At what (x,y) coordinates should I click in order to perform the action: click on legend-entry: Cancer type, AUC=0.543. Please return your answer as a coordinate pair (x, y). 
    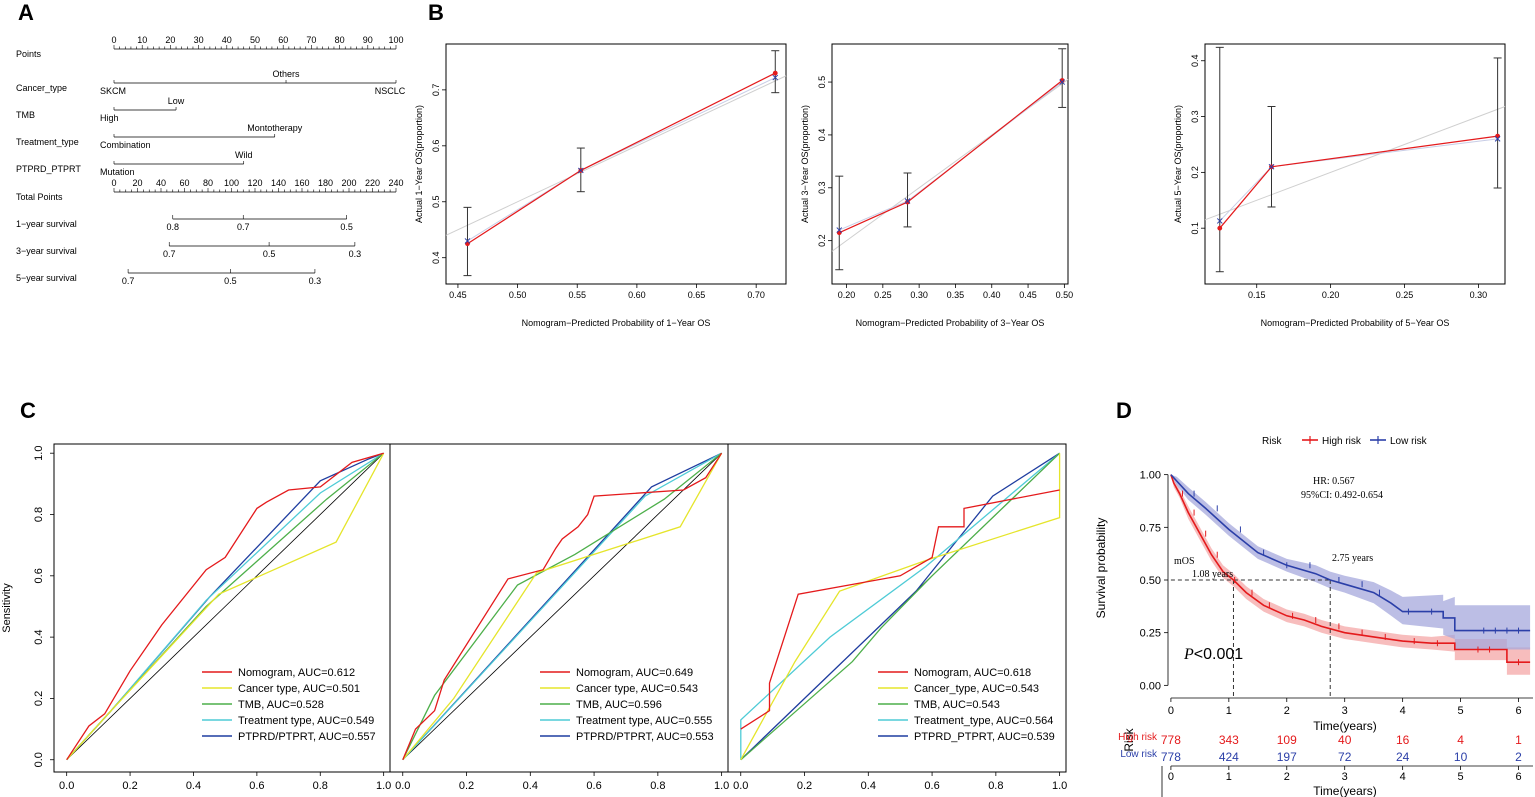
    Looking at the image, I should click on (637, 689).